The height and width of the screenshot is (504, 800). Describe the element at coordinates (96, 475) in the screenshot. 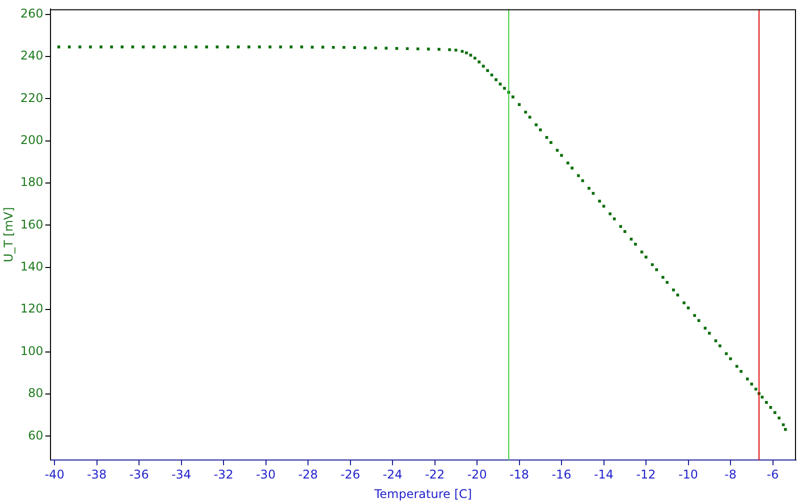

I see `x-tick-label: -38` at that location.